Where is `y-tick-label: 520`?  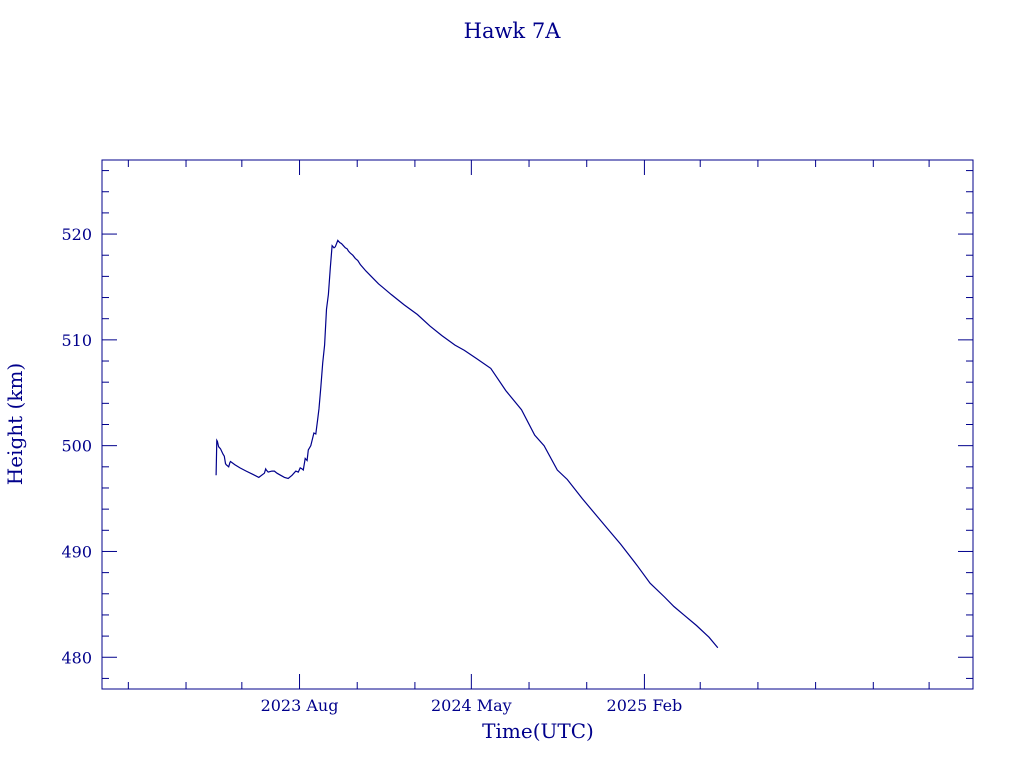 y-tick-label: 520 is located at coordinates (76, 234).